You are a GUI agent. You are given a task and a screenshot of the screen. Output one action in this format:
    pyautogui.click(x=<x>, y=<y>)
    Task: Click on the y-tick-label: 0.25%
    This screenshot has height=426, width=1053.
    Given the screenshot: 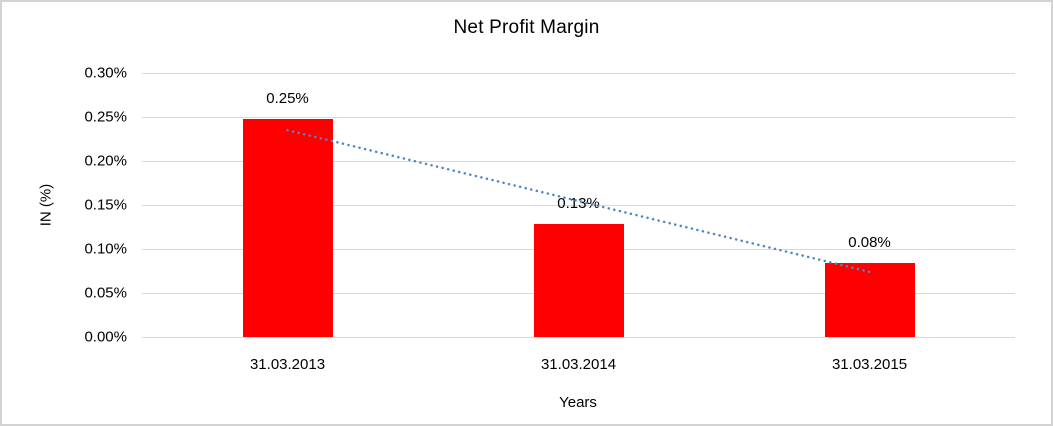 What is the action you would take?
    pyautogui.click(x=105, y=117)
    